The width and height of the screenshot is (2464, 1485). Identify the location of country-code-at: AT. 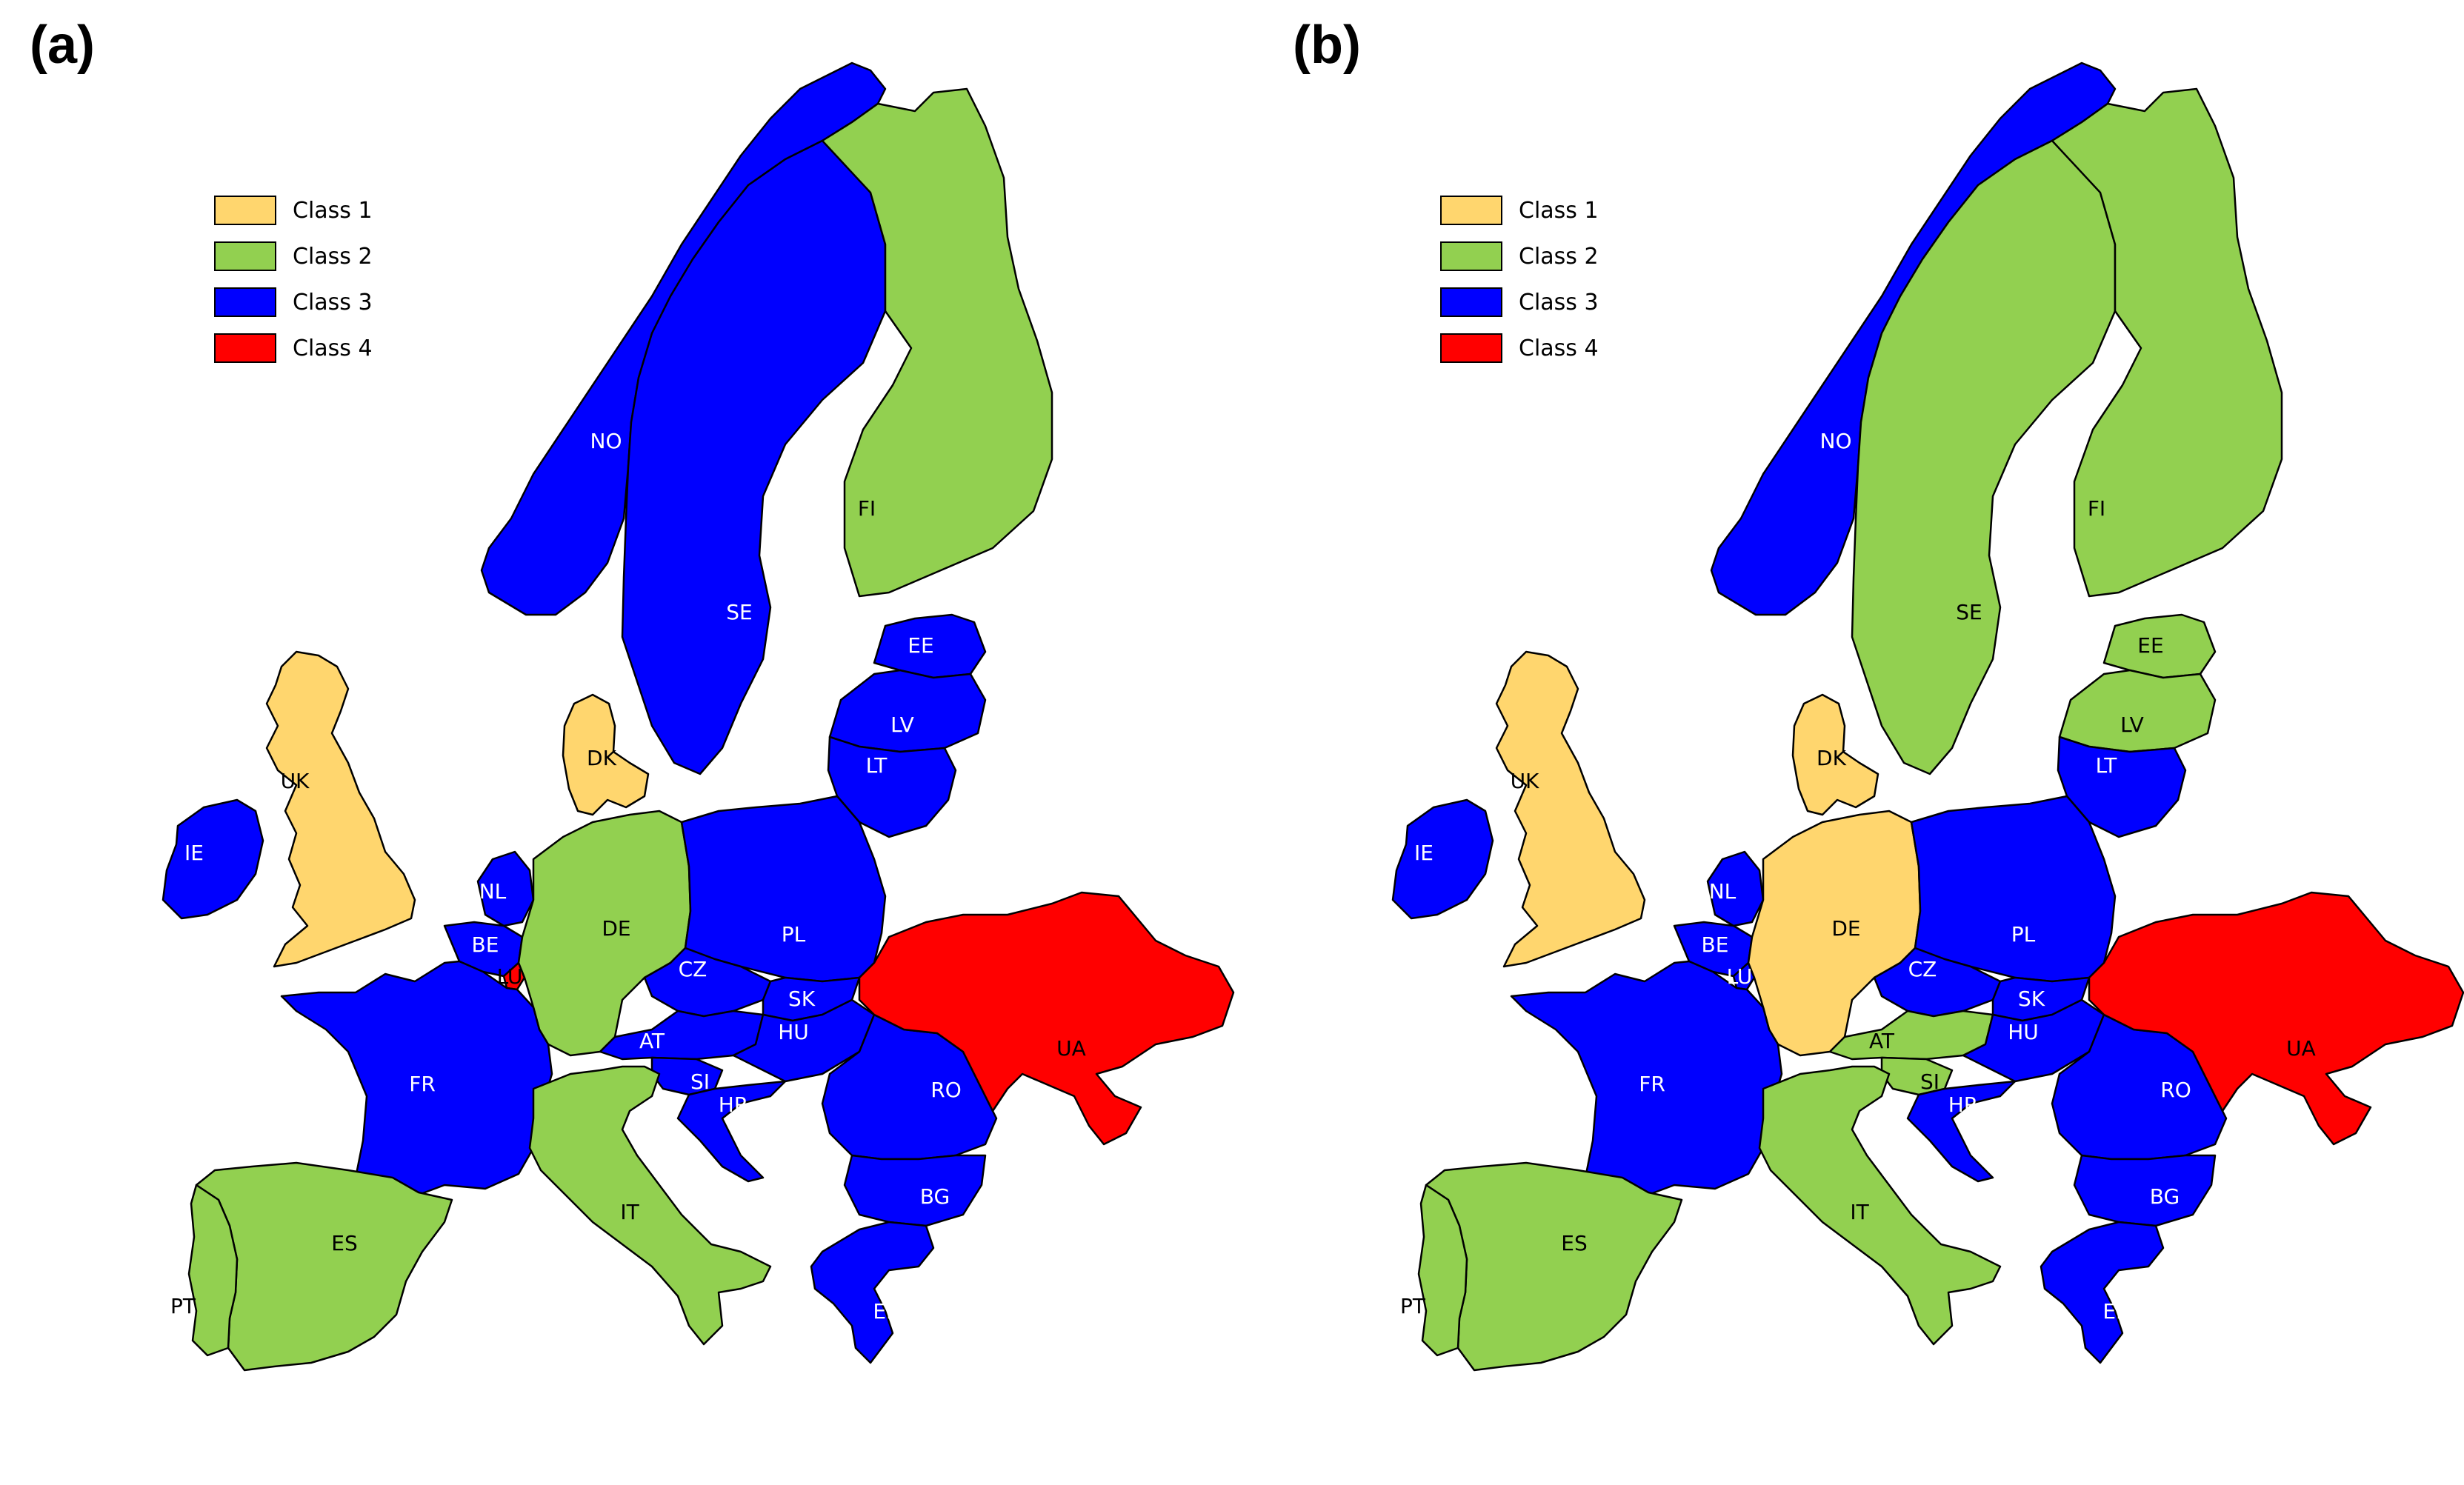
(1882, 1041).